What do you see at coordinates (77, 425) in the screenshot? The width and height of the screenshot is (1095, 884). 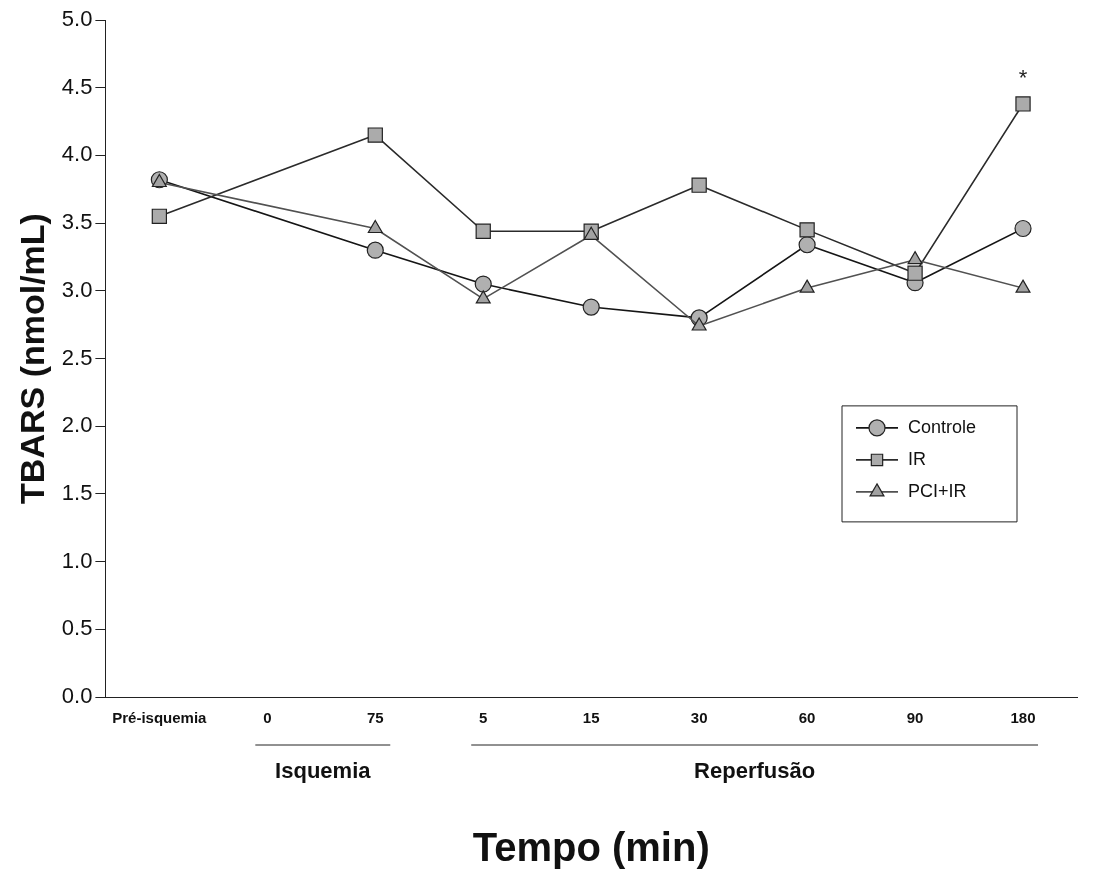 I see `y-tick-label: 2.0` at bounding box center [77, 425].